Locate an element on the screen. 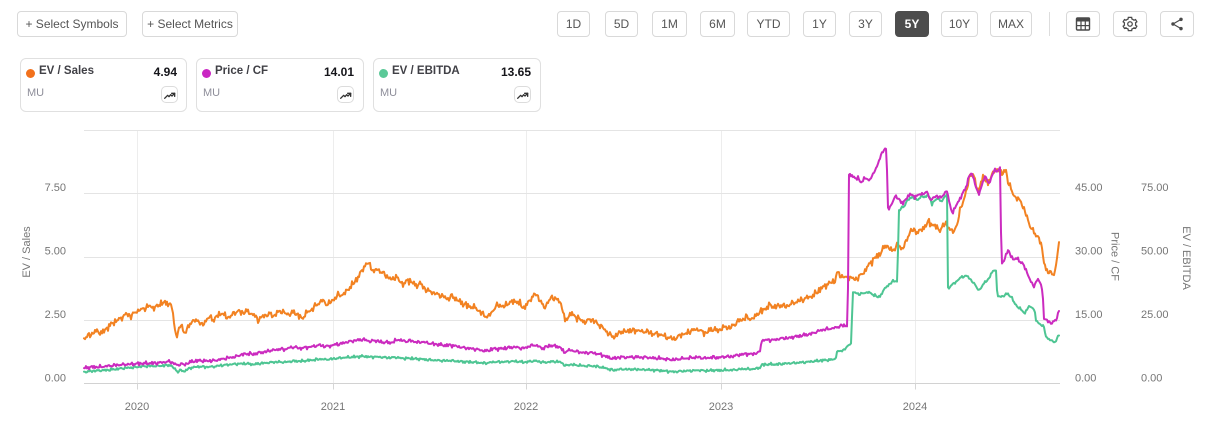 This screenshot has height=434, width=1215. svg-text: 5.00 is located at coordinates (55, 252).